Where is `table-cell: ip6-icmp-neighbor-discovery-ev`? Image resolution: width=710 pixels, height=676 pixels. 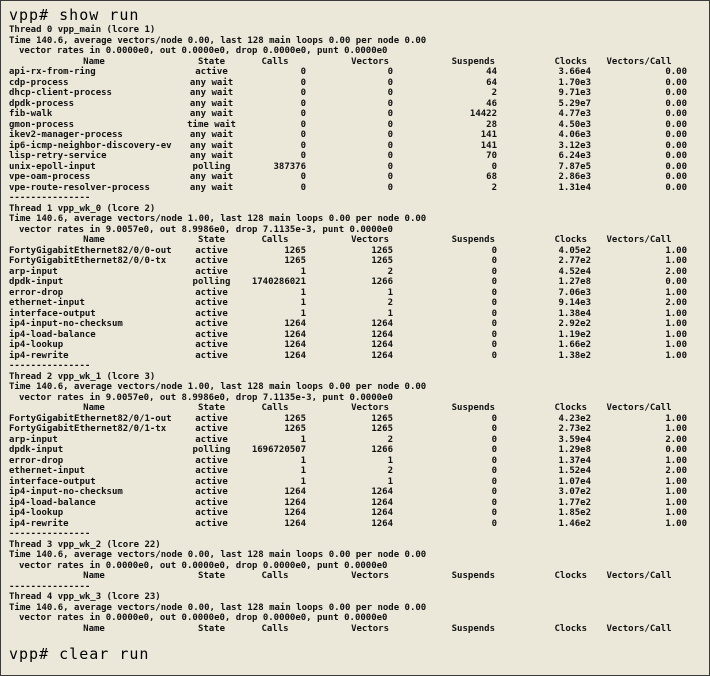 table-cell: ip6-icmp-neighbor-discovery-ev is located at coordinates (90, 145).